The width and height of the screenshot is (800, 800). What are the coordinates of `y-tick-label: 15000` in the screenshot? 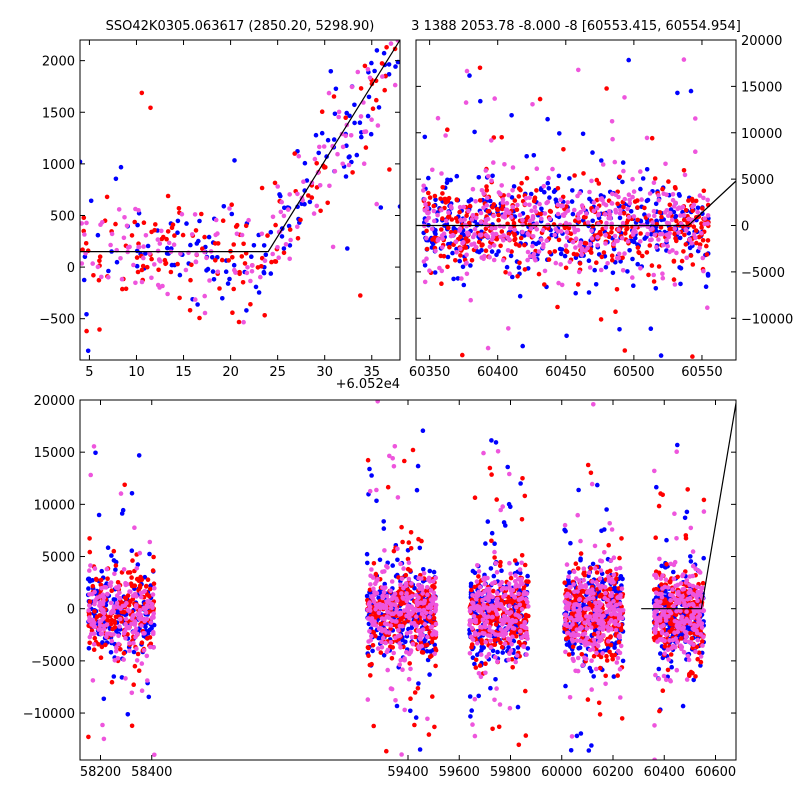 It's located at (761, 87).